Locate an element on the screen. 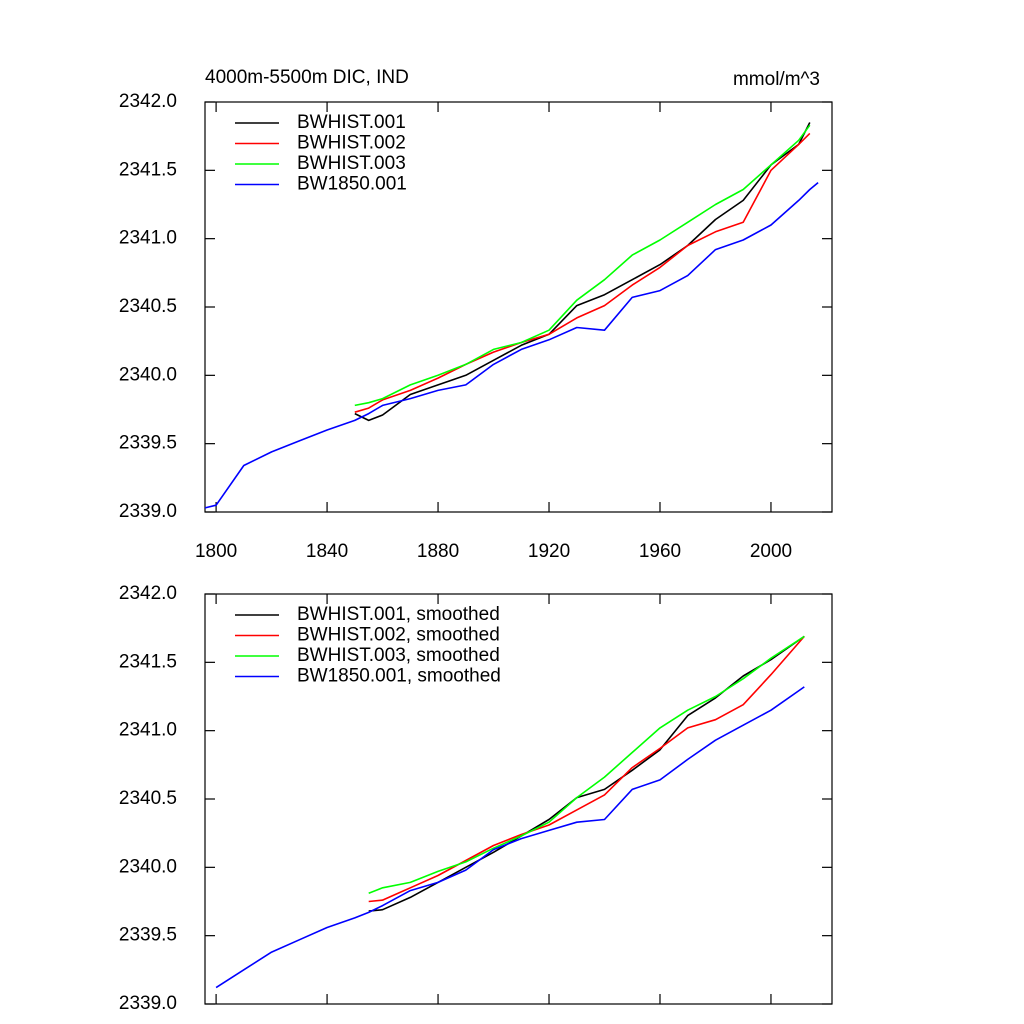  x-tick-label: 1840 is located at coordinates (327, 551).